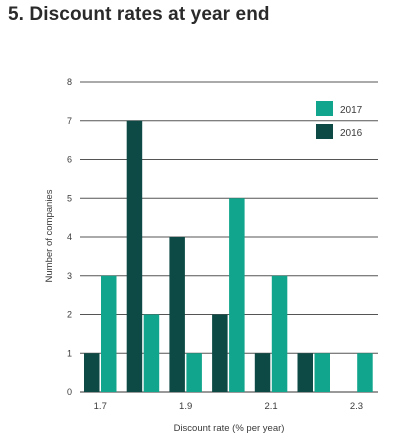 The image size is (408, 445). I want to click on y-tick-label: 1, so click(69, 353).